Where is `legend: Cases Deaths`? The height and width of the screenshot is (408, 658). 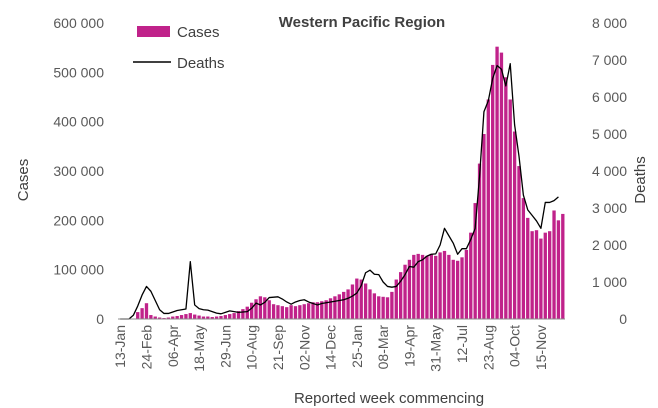
legend: Cases Deaths is located at coordinates (179, 48).